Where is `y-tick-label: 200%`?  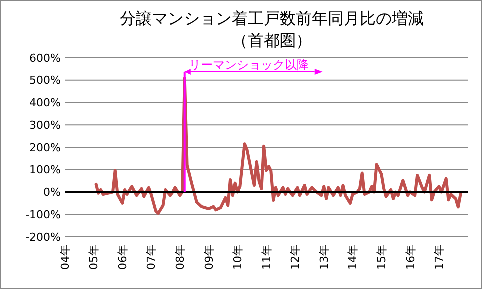
y-tick-label: 200% is located at coordinates (45, 147).